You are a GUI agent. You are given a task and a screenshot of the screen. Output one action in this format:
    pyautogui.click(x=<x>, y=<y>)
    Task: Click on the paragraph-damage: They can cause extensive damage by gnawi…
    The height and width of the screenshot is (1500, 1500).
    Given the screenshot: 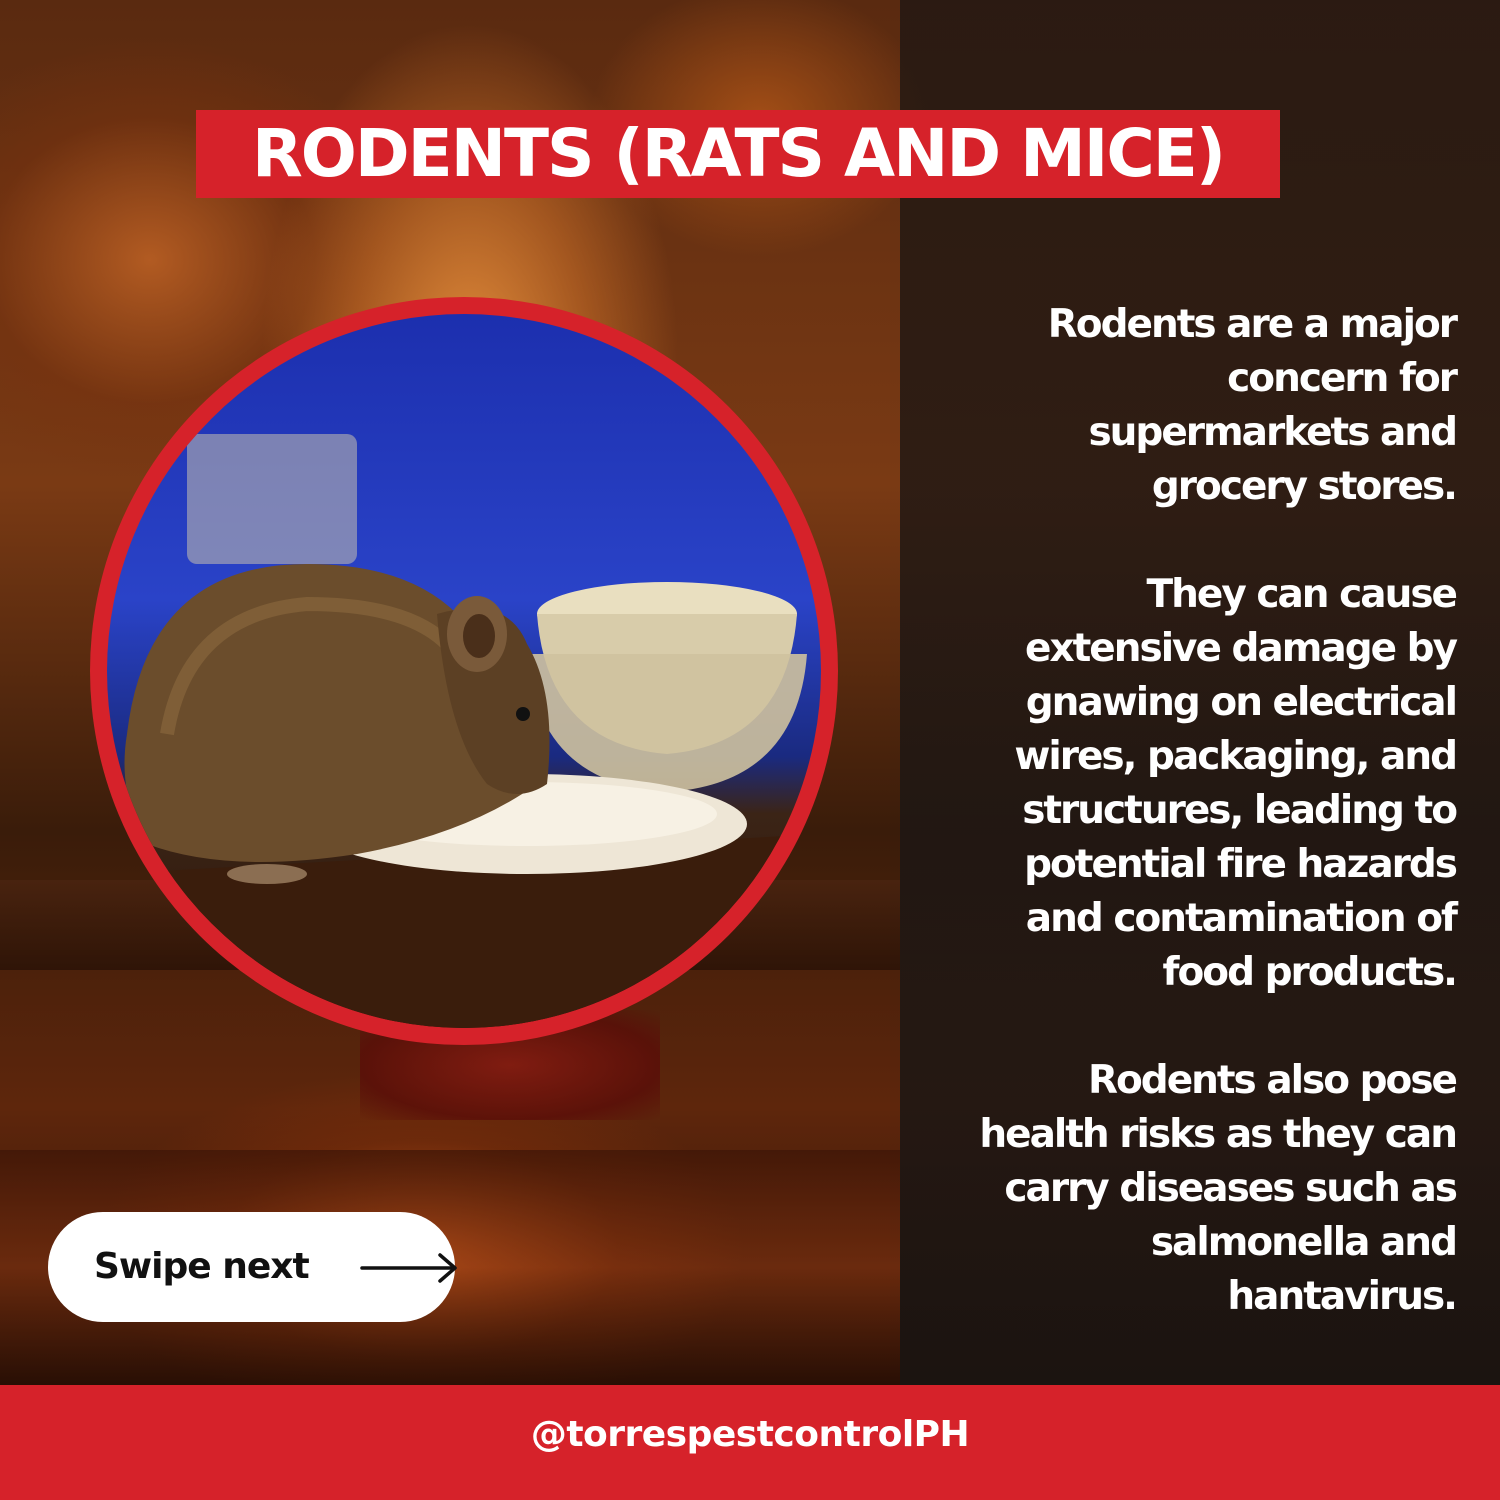 What is the action you would take?
    pyautogui.click(x=1236, y=783)
    